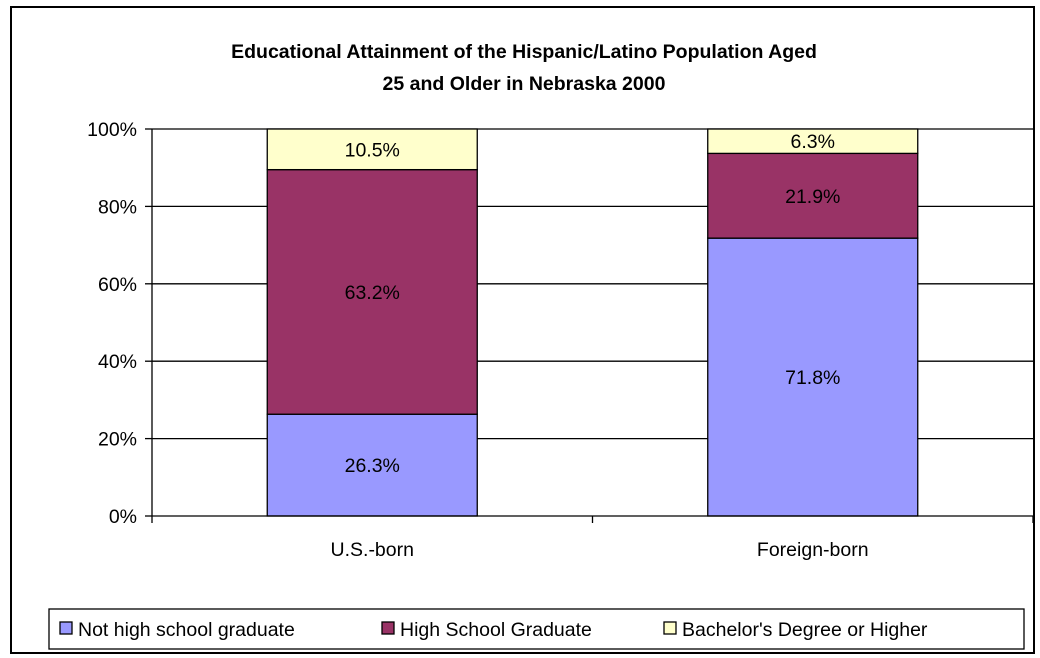 Image resolution: width=1040 pixels, height=658 pixels. Describe the element at coordinates (117, 207) in the screenshot. I see `y-tick-label: 80%` at that location.